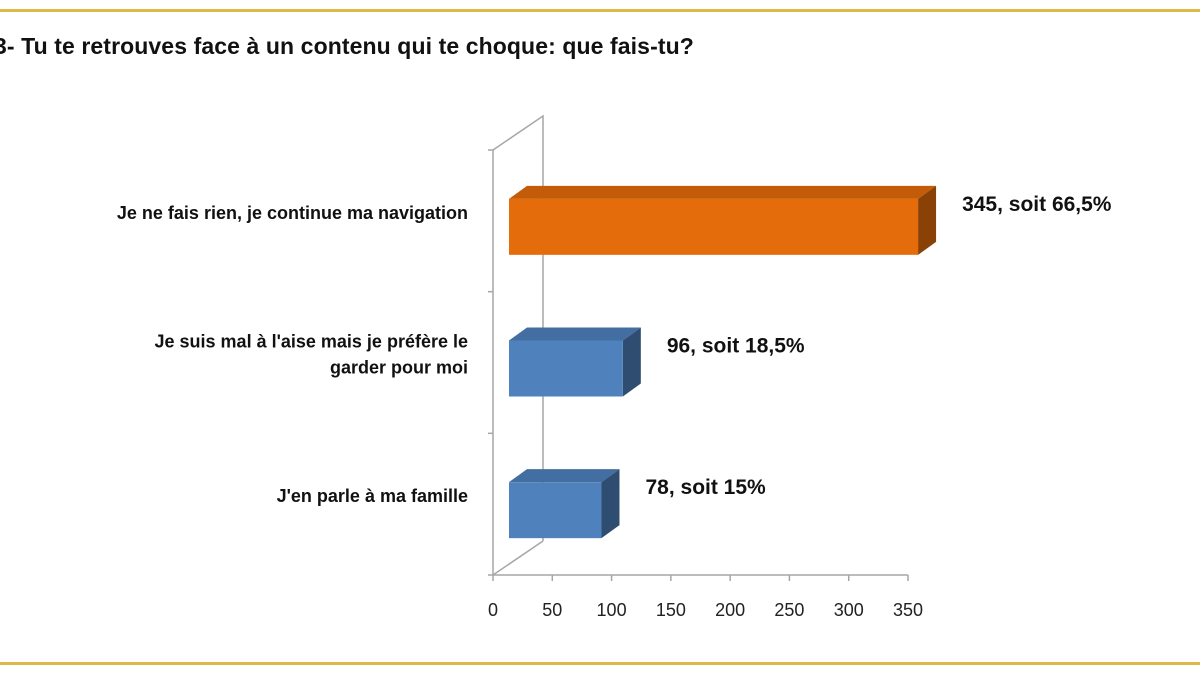  What do you see at coordinates (705, 487) in the screenshot?
I see `data-label: 78, soit 15%` at bounding box center [705, 487].